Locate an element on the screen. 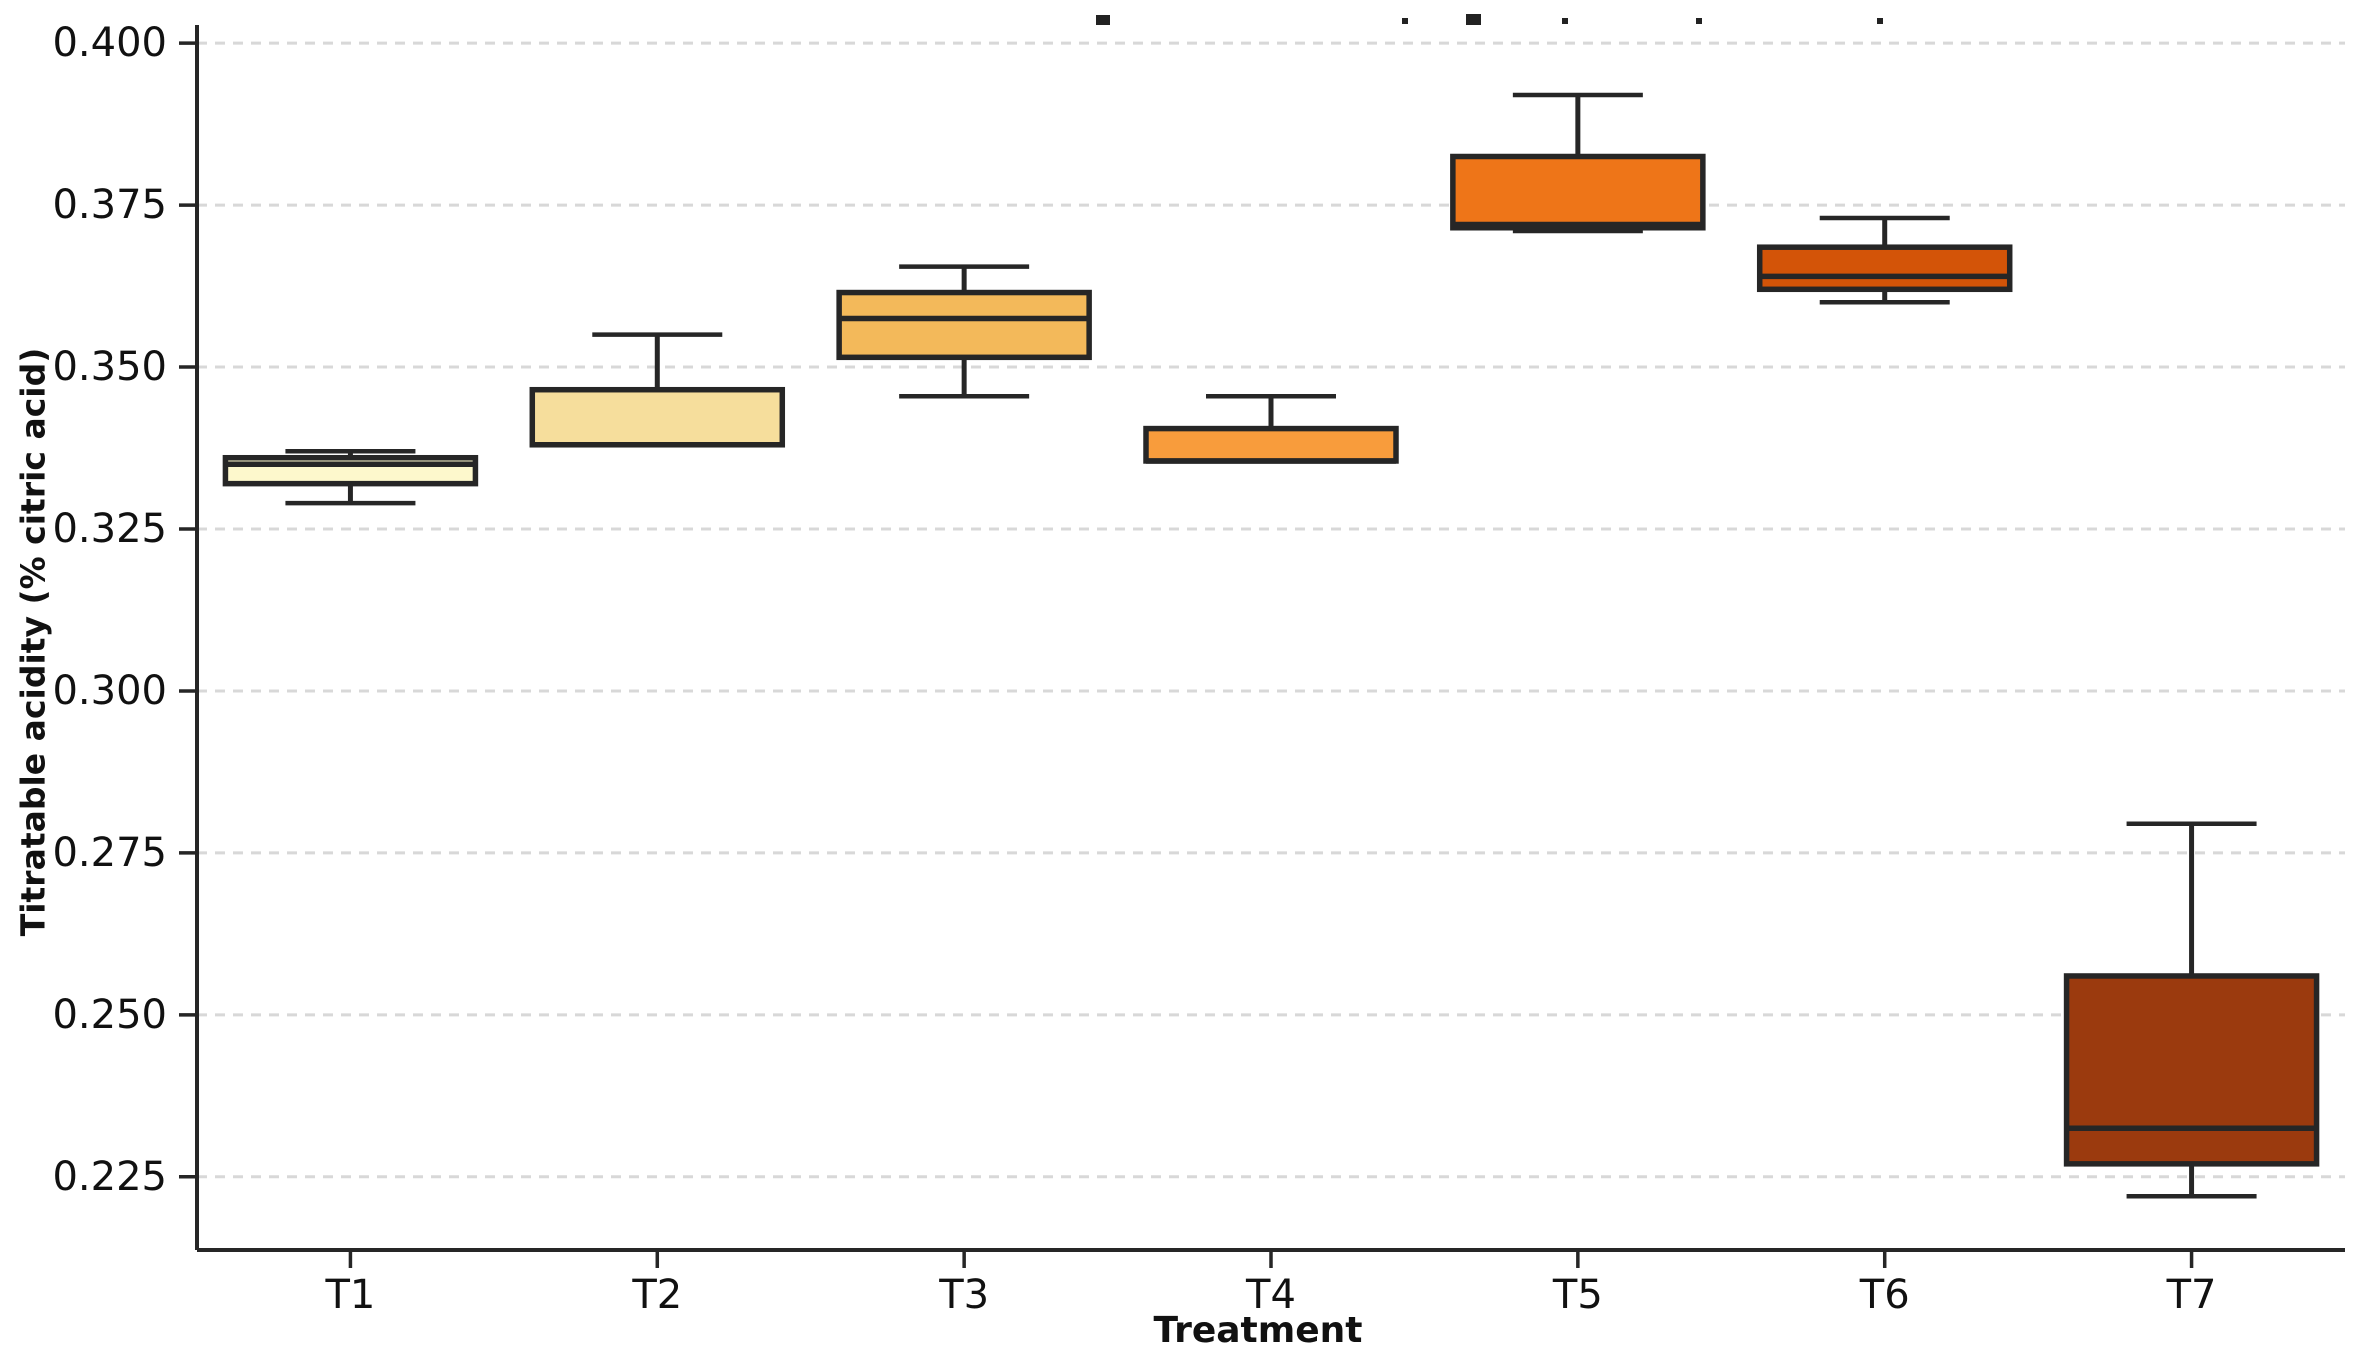 The image size is (2357, 1361). box-T6 is located at coordinates (1884, 260).